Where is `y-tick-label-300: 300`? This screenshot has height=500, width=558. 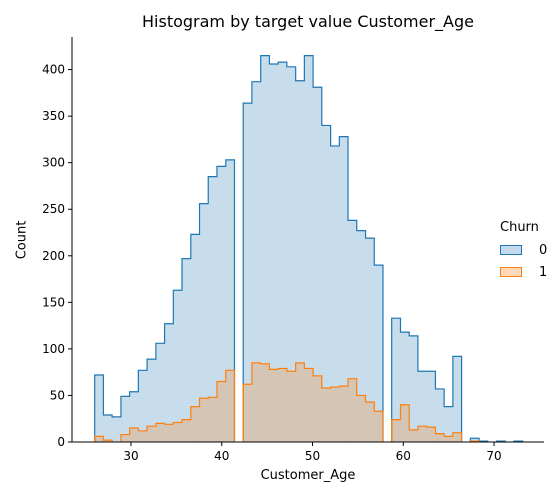
y-tick-label-300: 300 is located at coordinates (53, 163).